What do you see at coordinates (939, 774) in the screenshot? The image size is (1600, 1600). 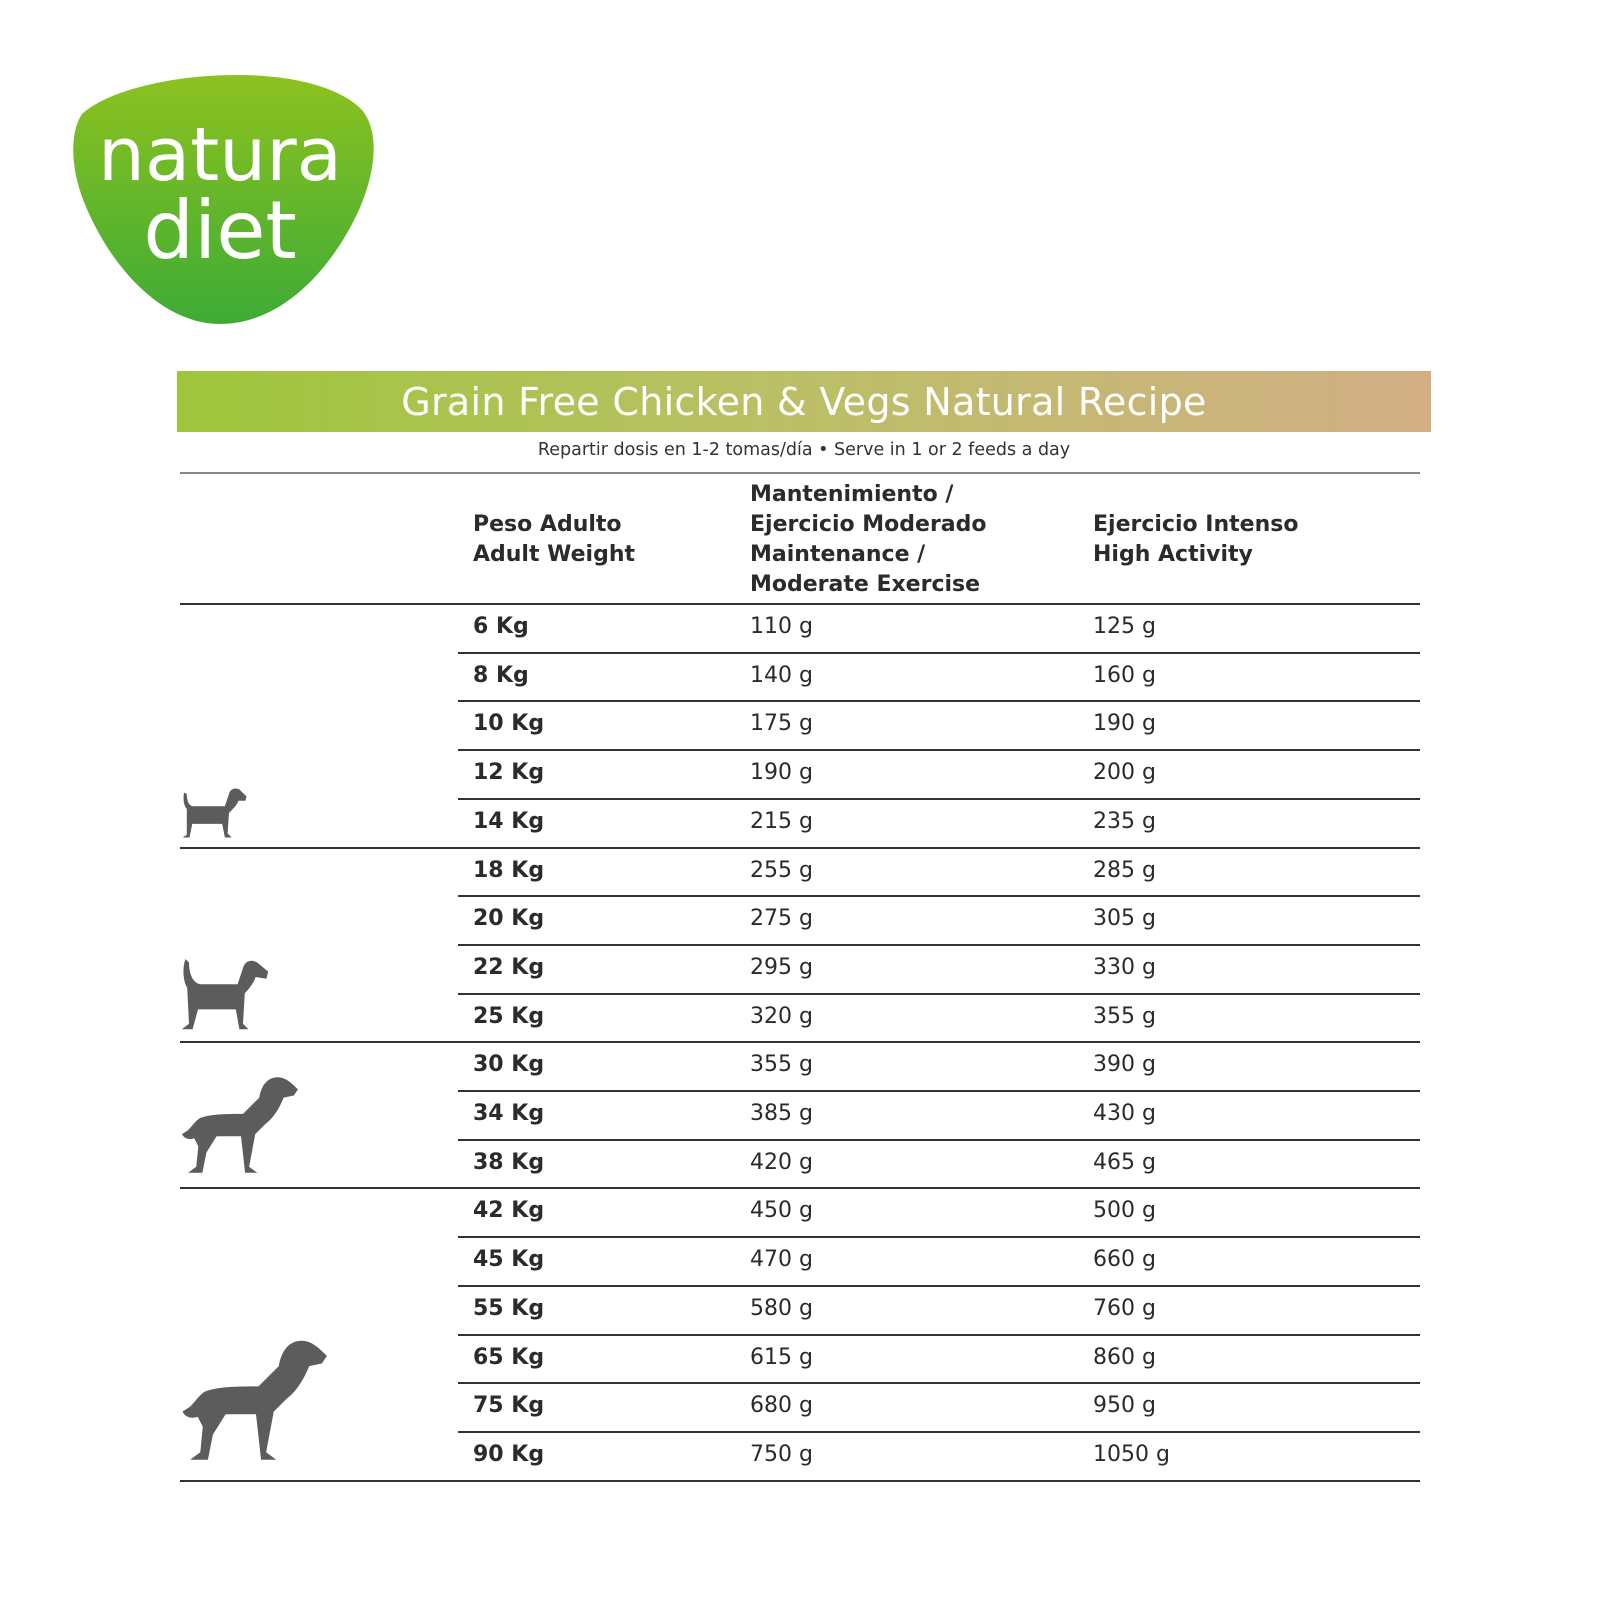 I see `table-row: 12 Kg 190 g 200 g` at bounding box center [939, 774].